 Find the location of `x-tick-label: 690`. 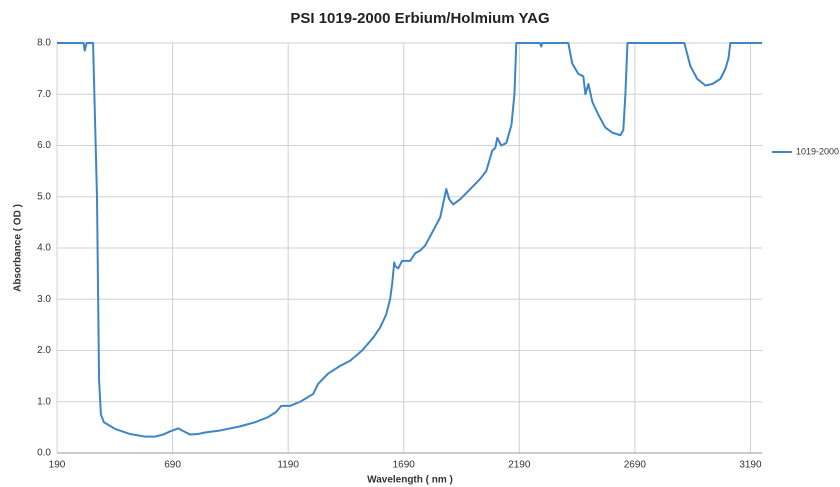

x-tick-label: 690 is located at coordinates (172, 465).